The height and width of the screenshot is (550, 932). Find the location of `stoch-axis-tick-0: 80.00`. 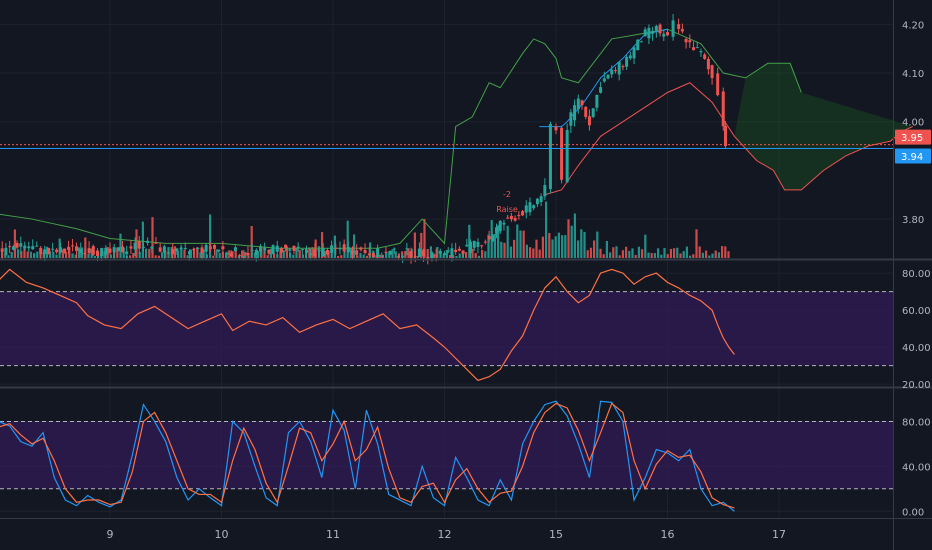

stoch-axis-tick-0: 80.00 is located at coordinates (916, 422).